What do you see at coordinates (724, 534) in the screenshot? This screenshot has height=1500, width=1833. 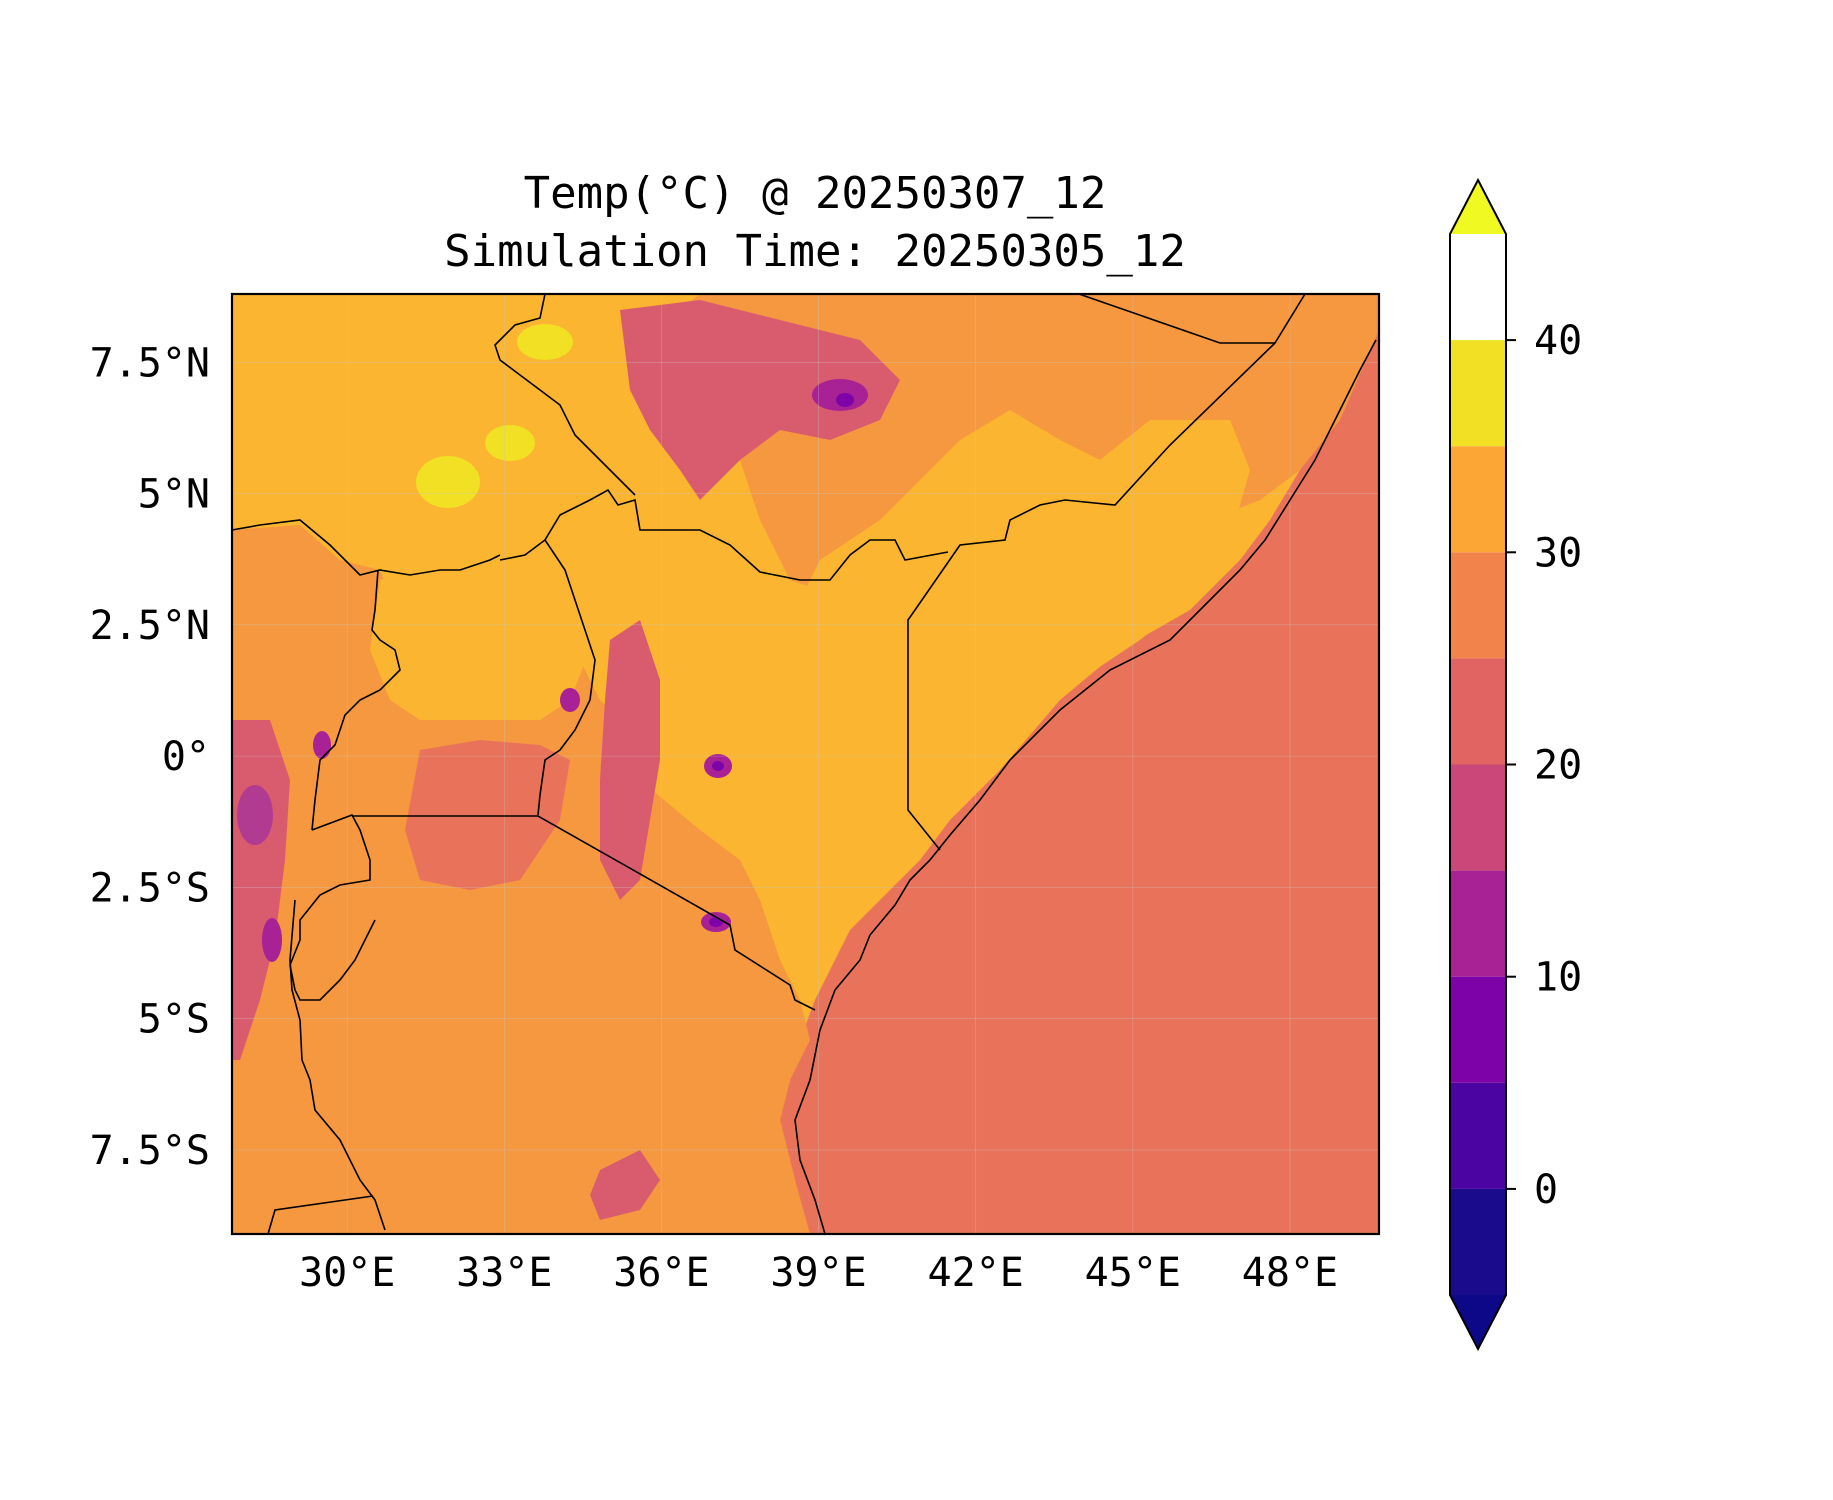 I see `border-kenya-ethiopia` at bounding box center [724, 534].